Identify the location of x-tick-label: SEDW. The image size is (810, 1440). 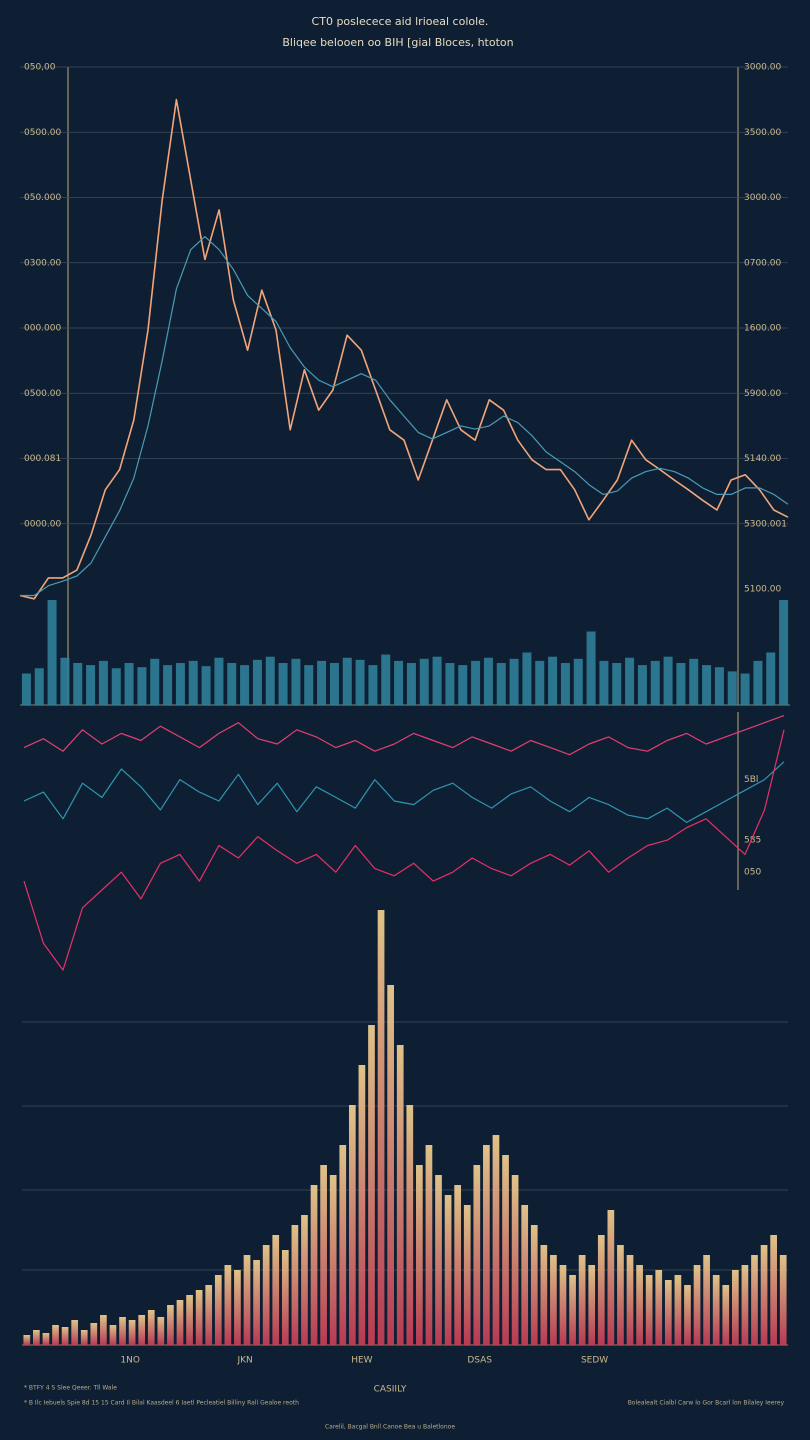
(594, 1361).